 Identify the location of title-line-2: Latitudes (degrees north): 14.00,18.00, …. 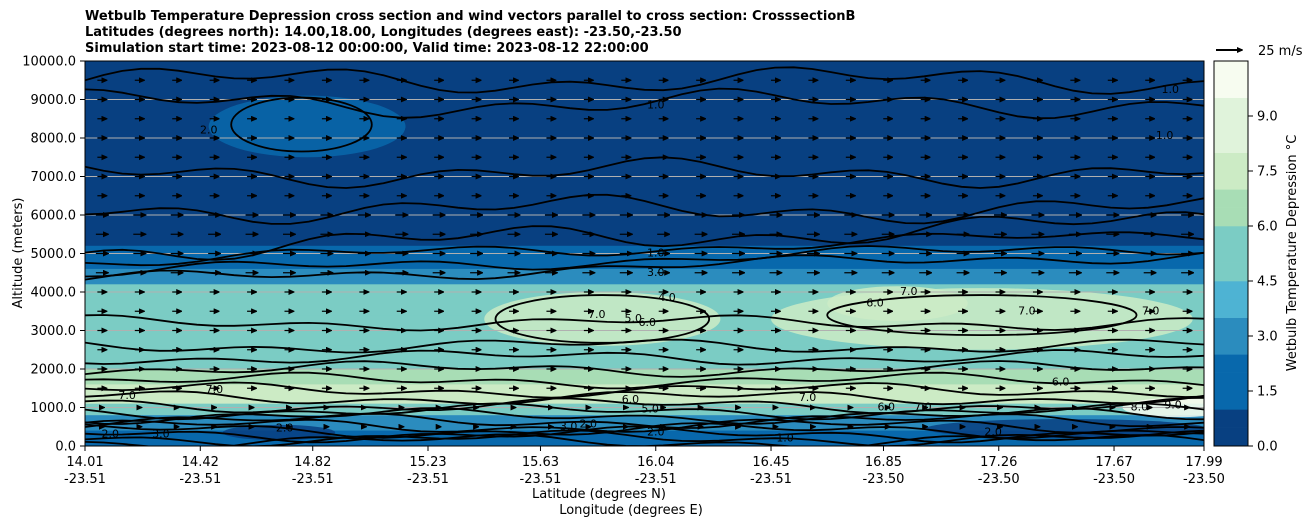
(383, 32).